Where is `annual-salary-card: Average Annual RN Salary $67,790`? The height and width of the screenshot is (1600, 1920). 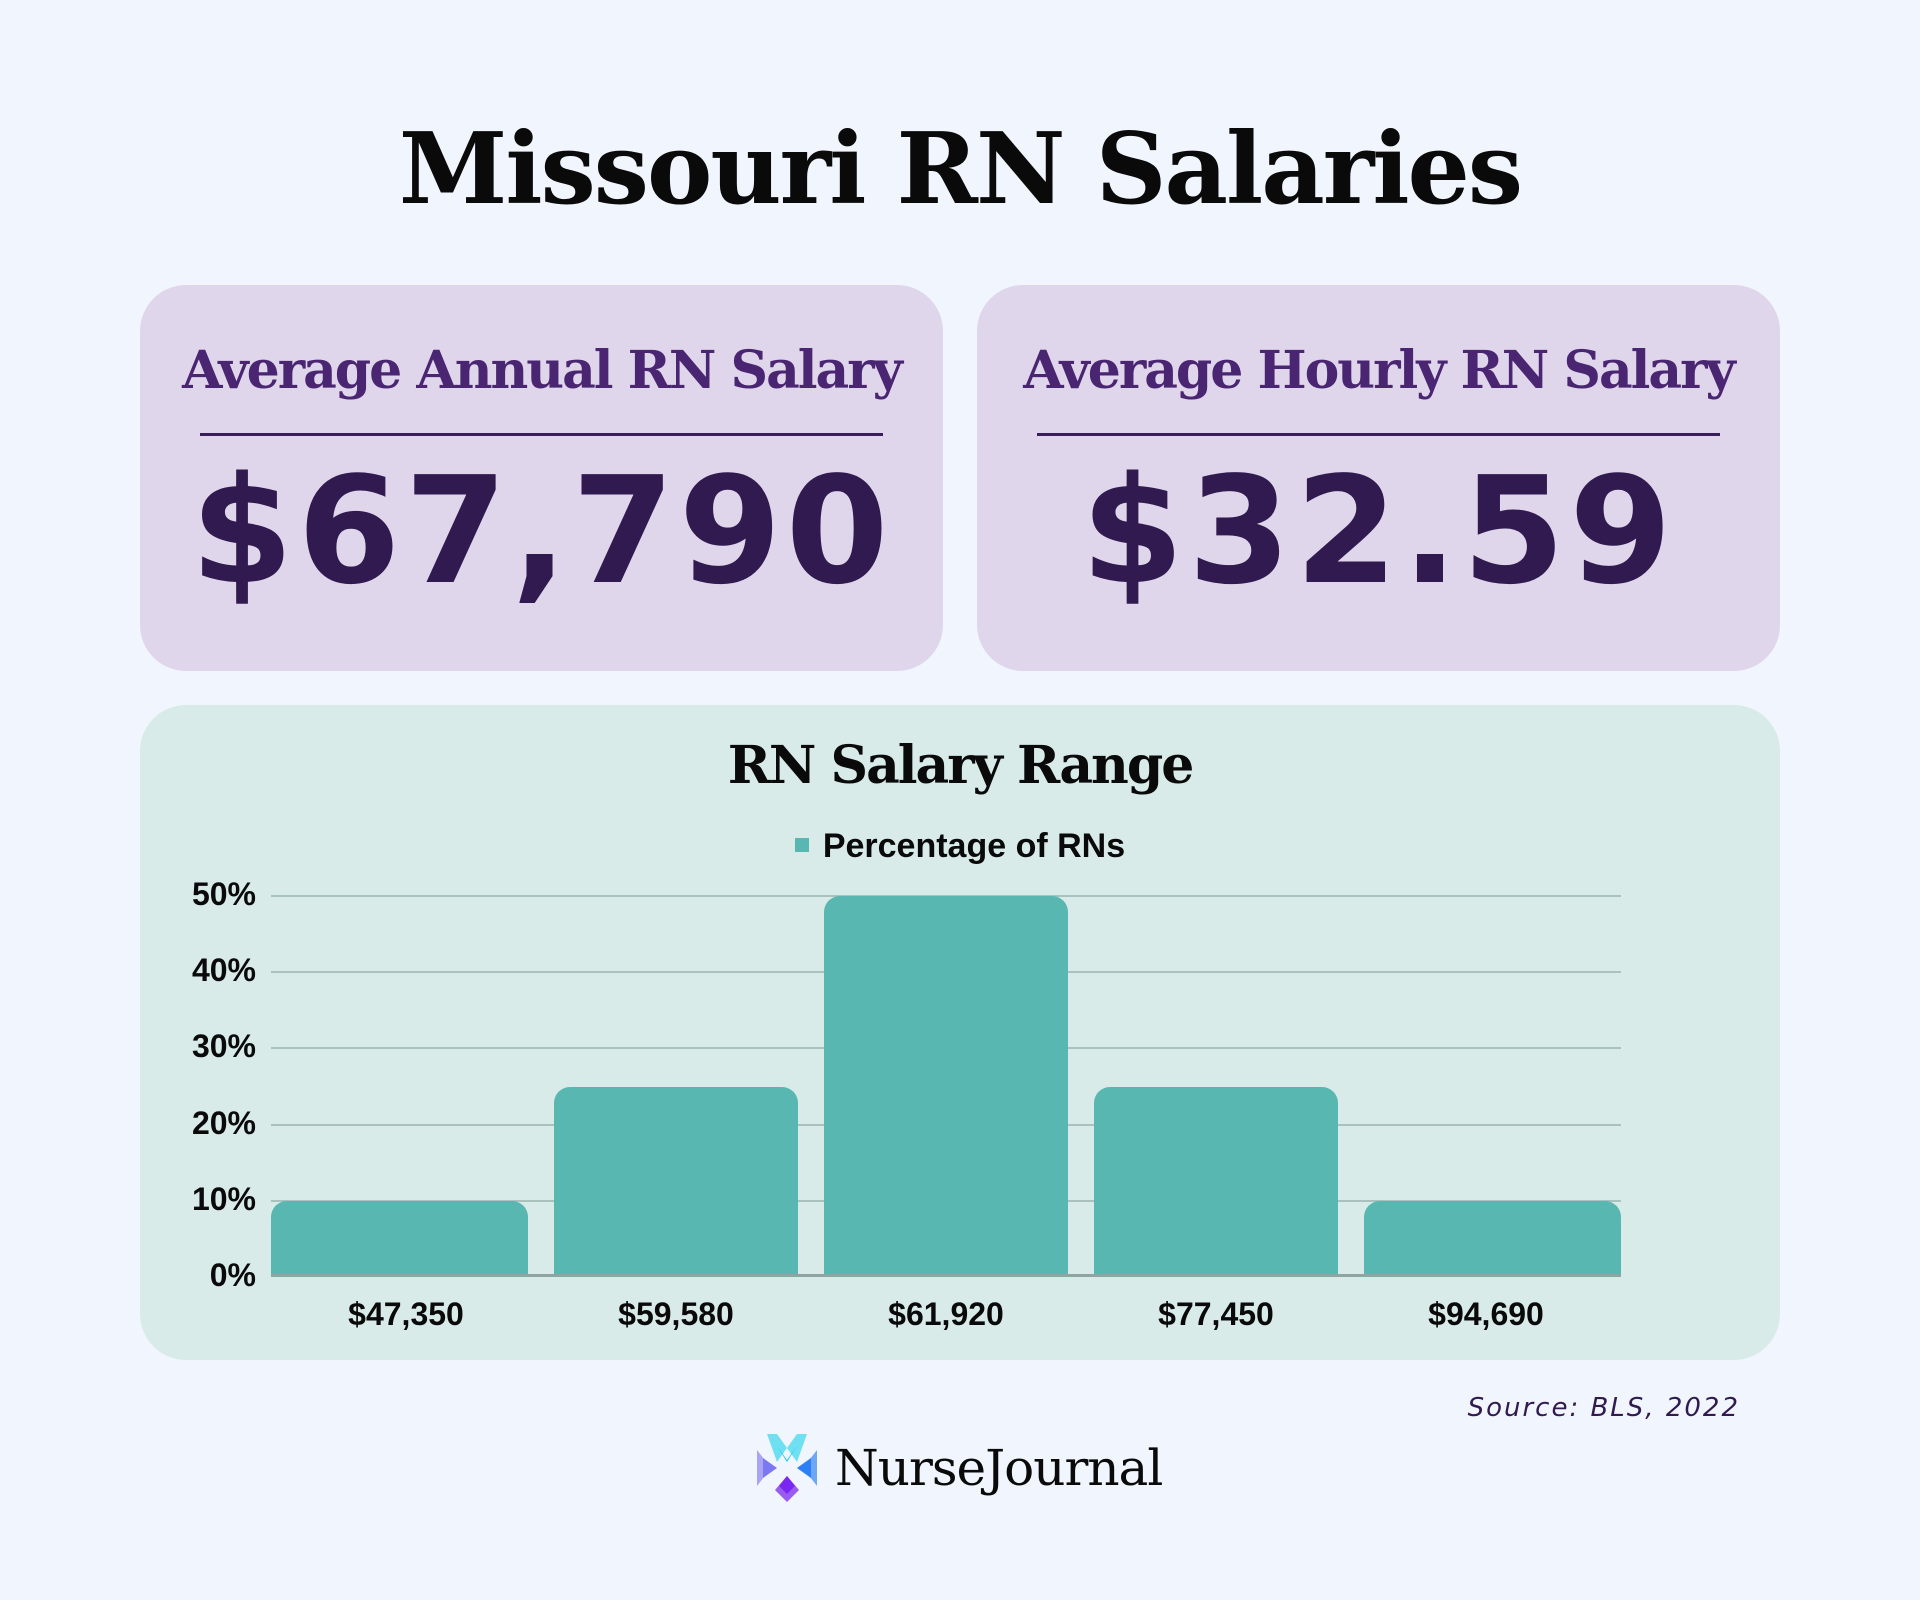
annual-salary-card: Average Annual RN Salary $67,790 is located at coordinates (541, 478).